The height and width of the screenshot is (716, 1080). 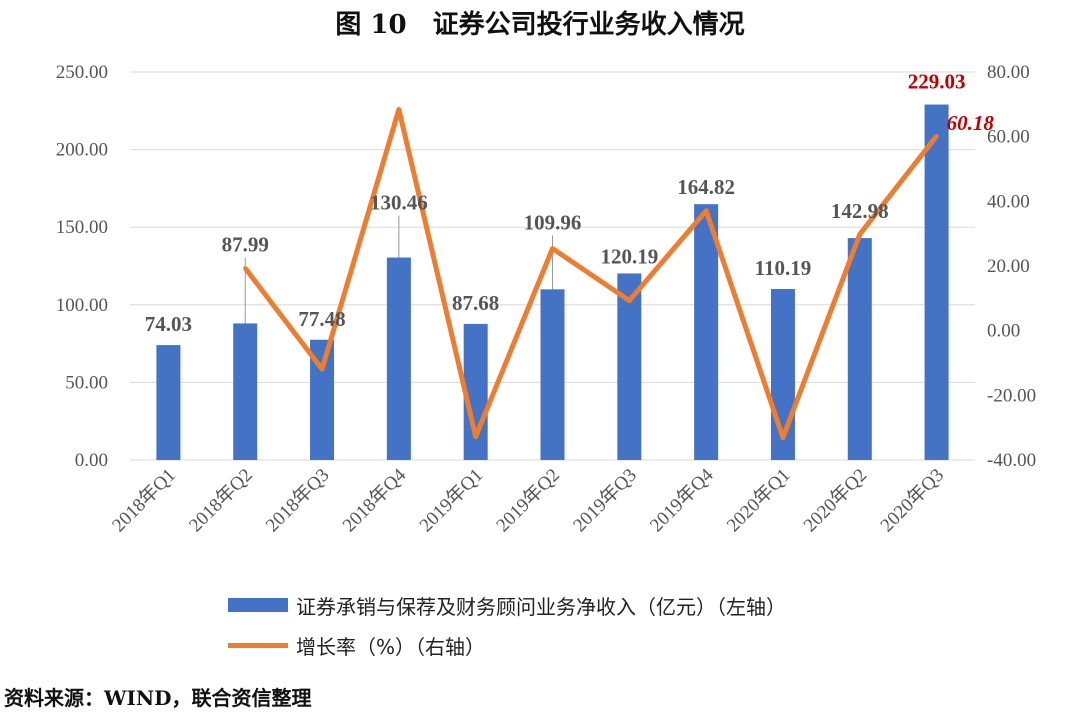 What do you see at coordinates (391, 646) in the screenshot?
I see `legend-line-label: 增长率（%）（右轴）` at bounding box center [391, 646].